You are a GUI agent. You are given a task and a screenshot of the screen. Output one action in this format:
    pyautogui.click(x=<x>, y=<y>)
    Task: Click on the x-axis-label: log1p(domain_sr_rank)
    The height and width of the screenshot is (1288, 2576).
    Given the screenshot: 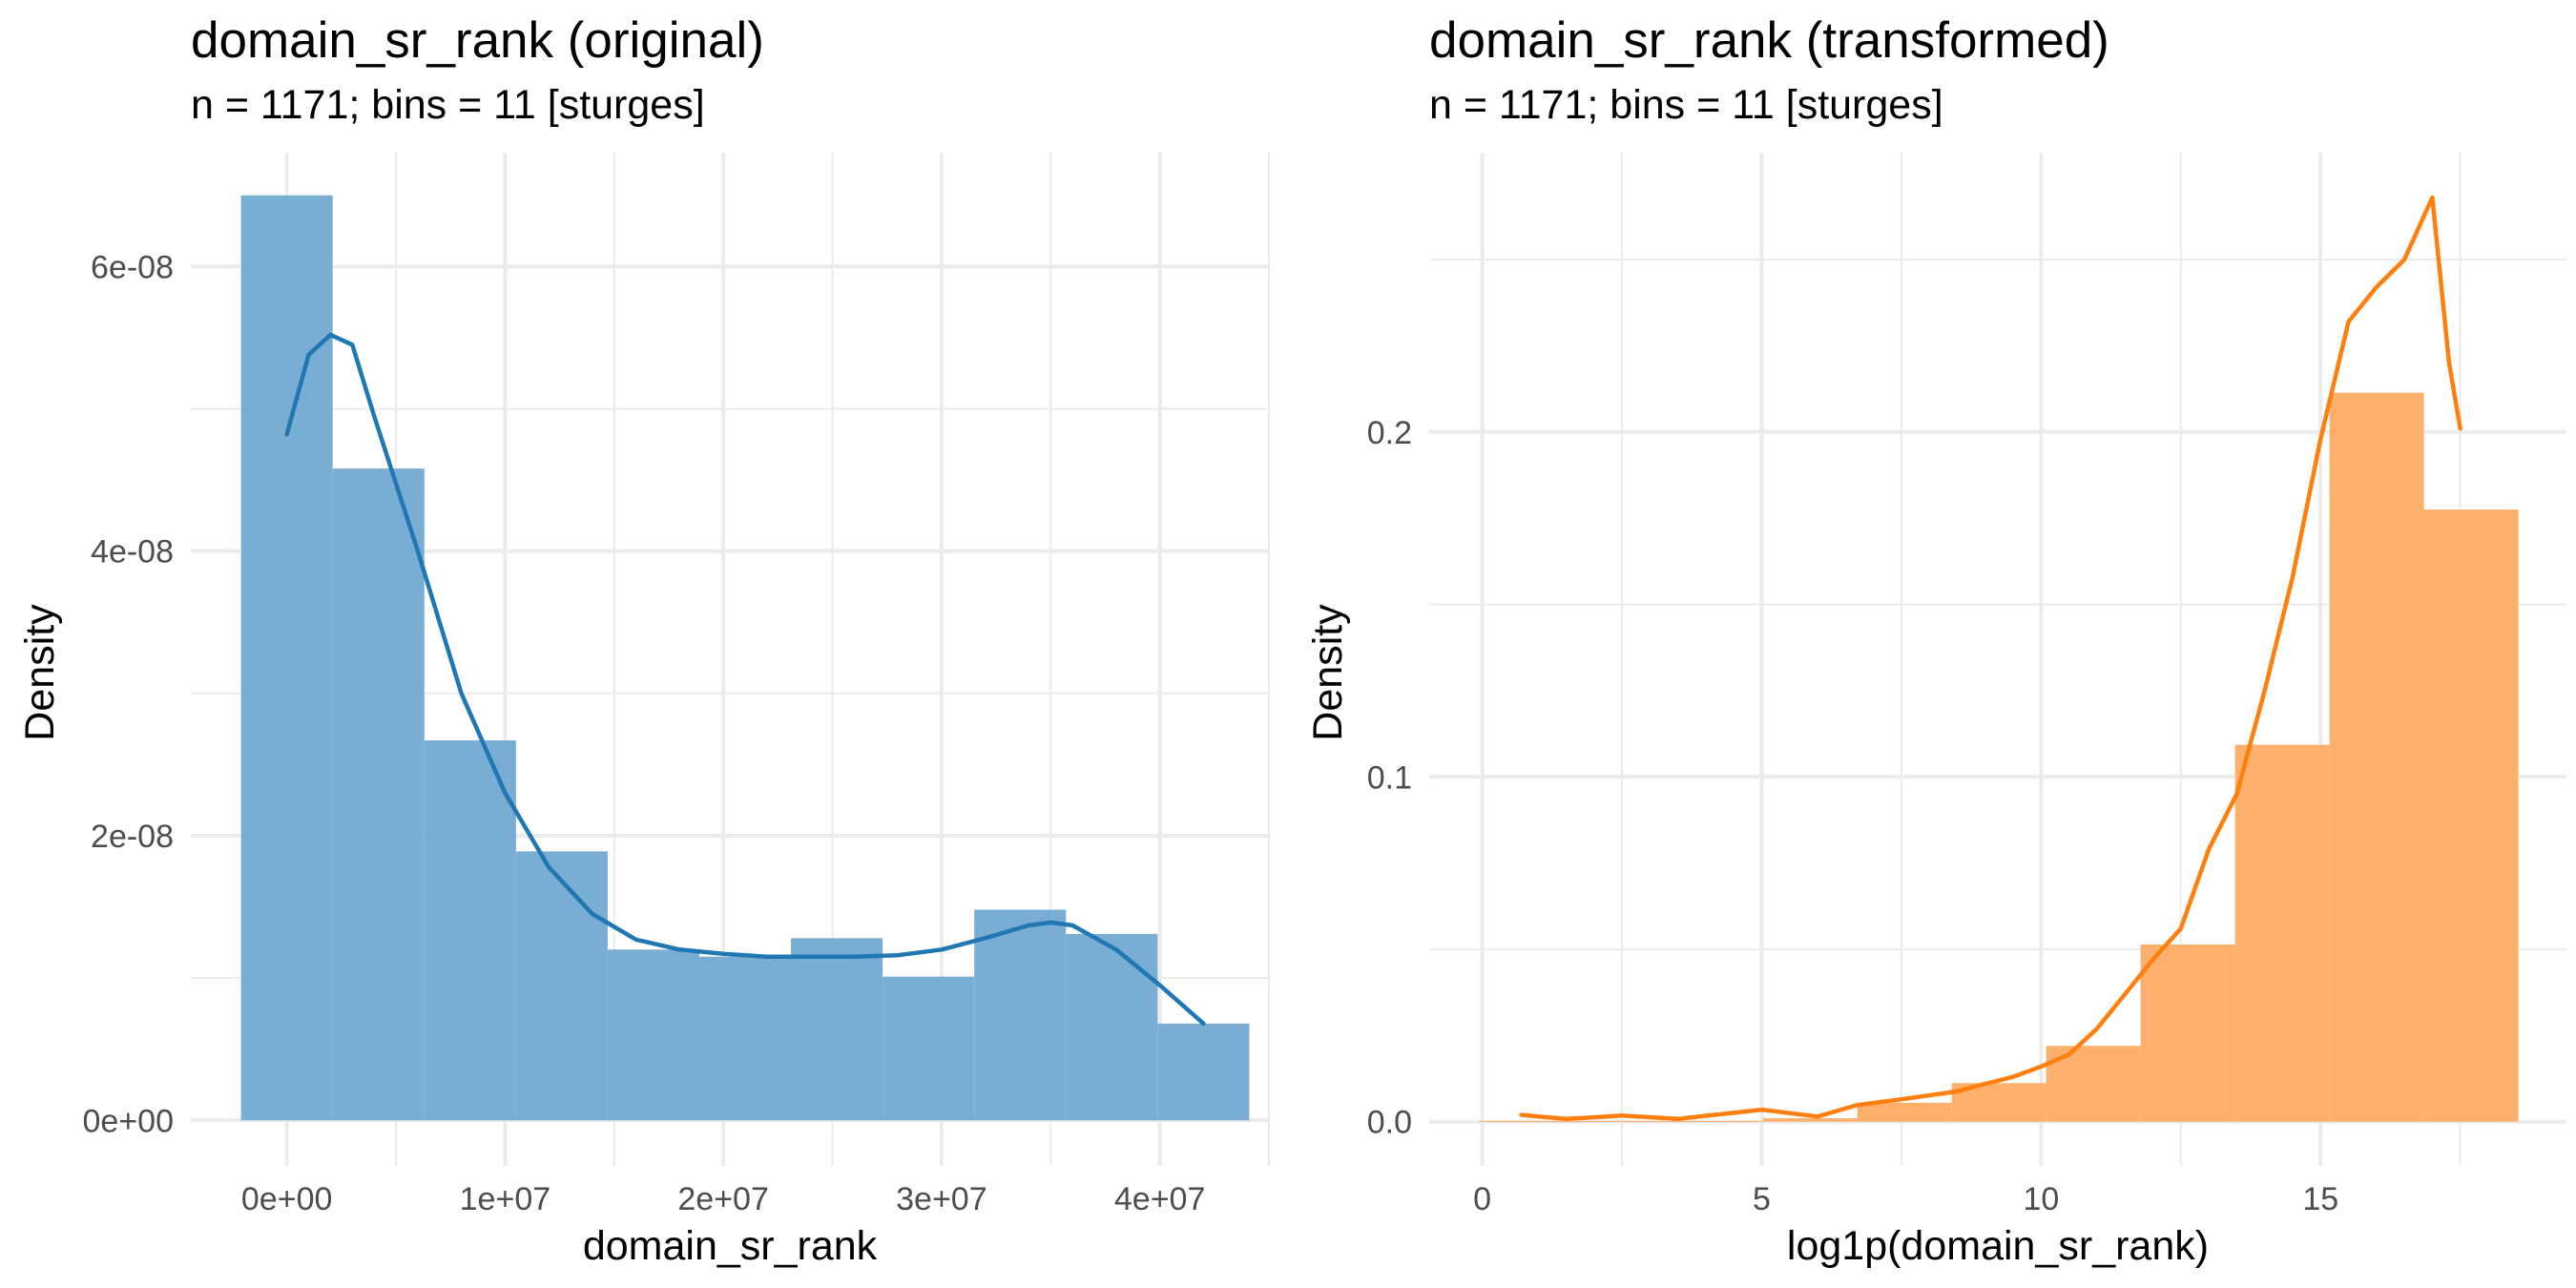 What is the action you would take?
    pyautogui.click(x=1998, y=1246)
    